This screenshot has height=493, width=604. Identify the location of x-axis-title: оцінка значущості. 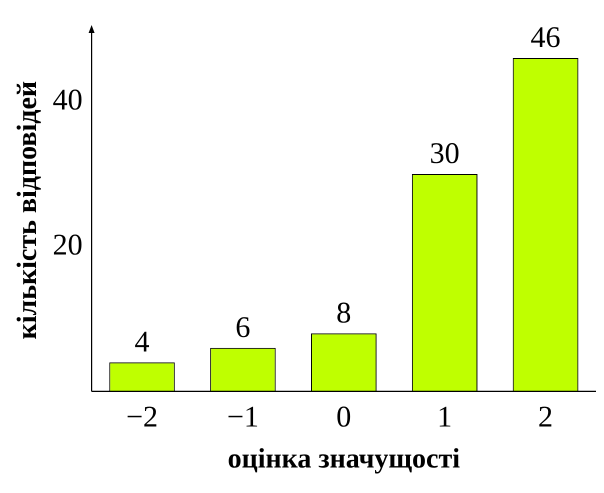
(344, 458).